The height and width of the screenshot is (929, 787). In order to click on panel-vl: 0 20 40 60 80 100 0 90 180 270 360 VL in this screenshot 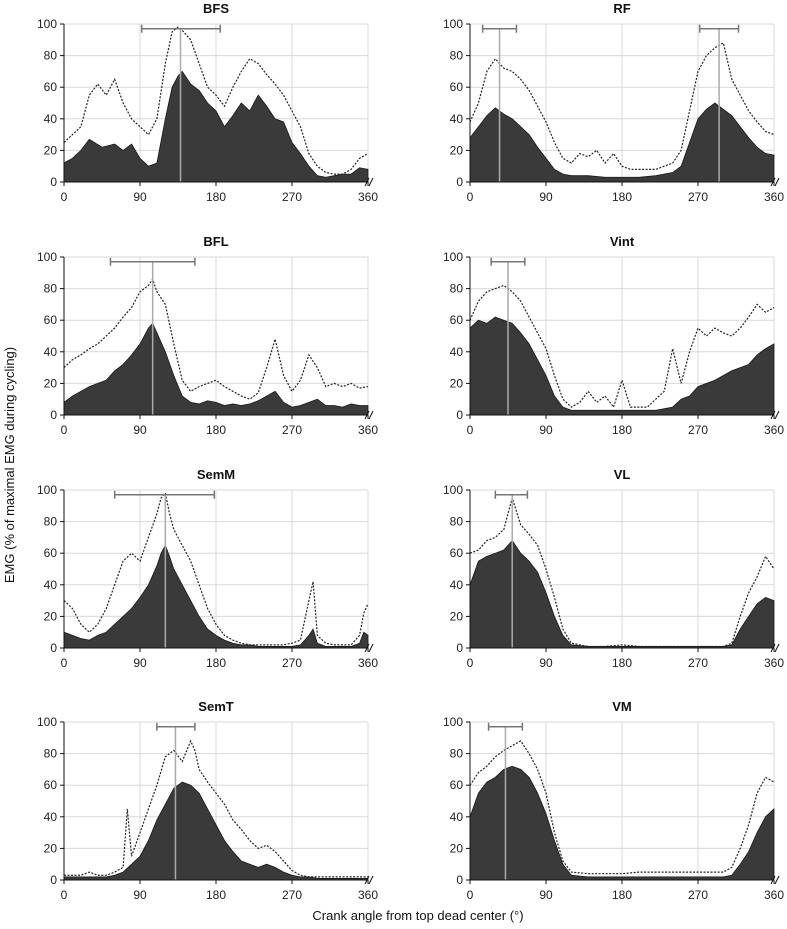, I will do `click(613, 568)`.